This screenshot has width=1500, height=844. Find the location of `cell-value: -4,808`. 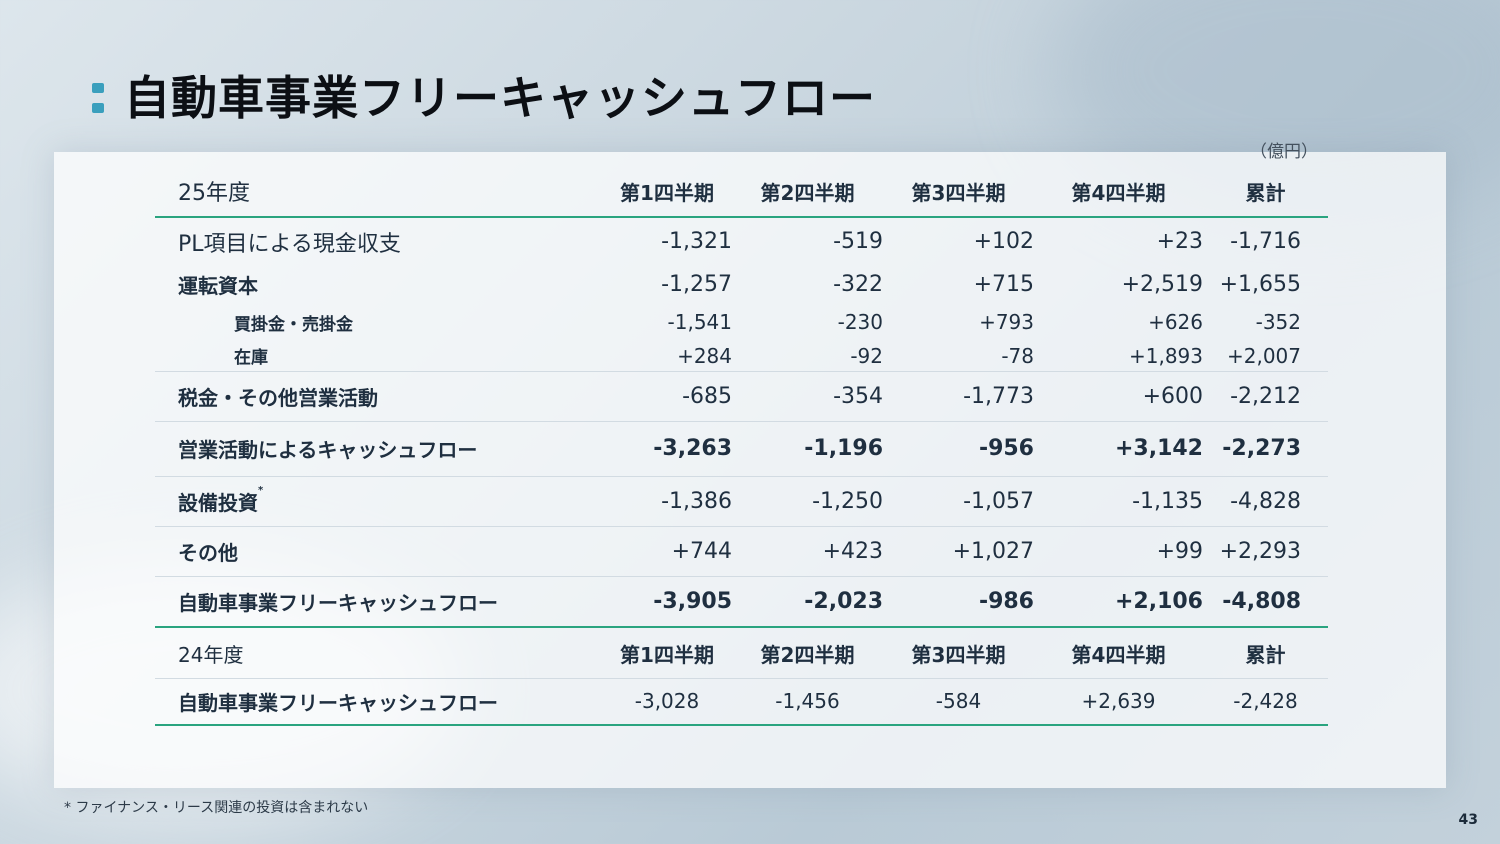

cell-value: -4,808 is located at coordinates (1265, 602).